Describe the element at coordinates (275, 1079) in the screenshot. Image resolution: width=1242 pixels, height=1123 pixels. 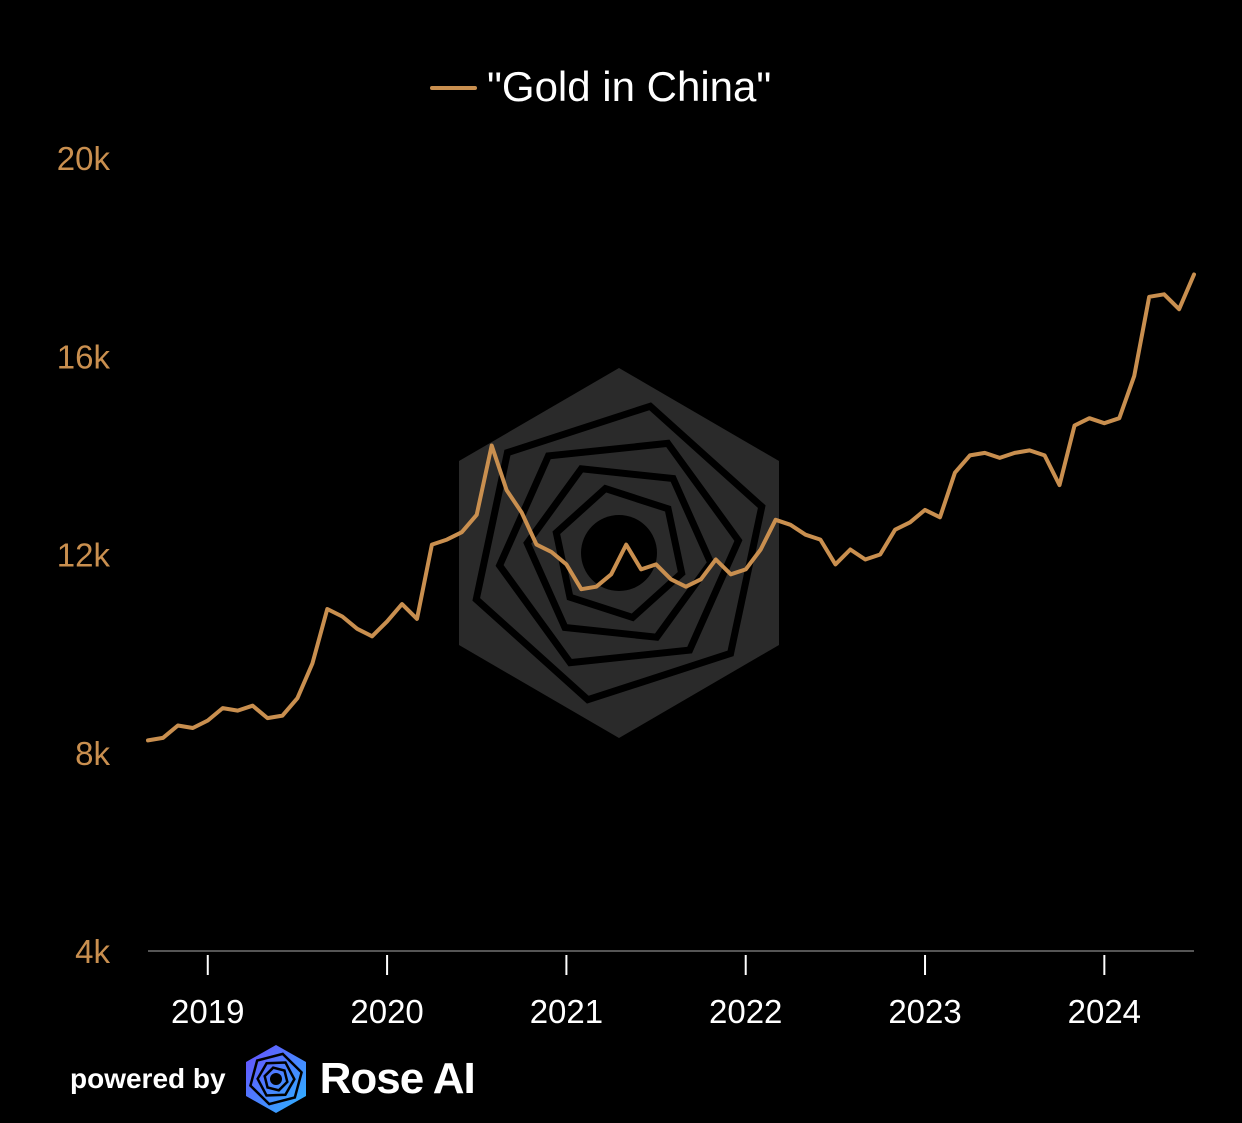
I see `rose-ai-logo-icon` at that location.